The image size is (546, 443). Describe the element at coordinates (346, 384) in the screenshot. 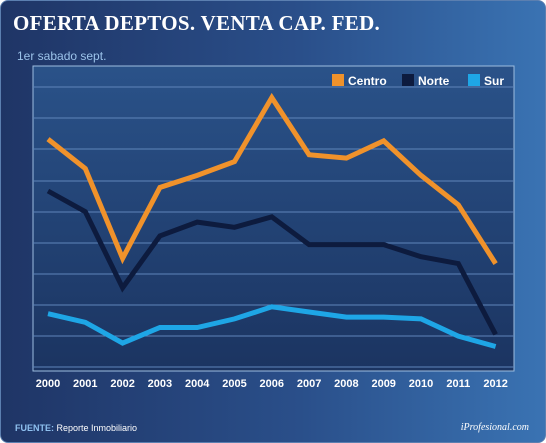

I see `x-tick-label: 2008` at that location.